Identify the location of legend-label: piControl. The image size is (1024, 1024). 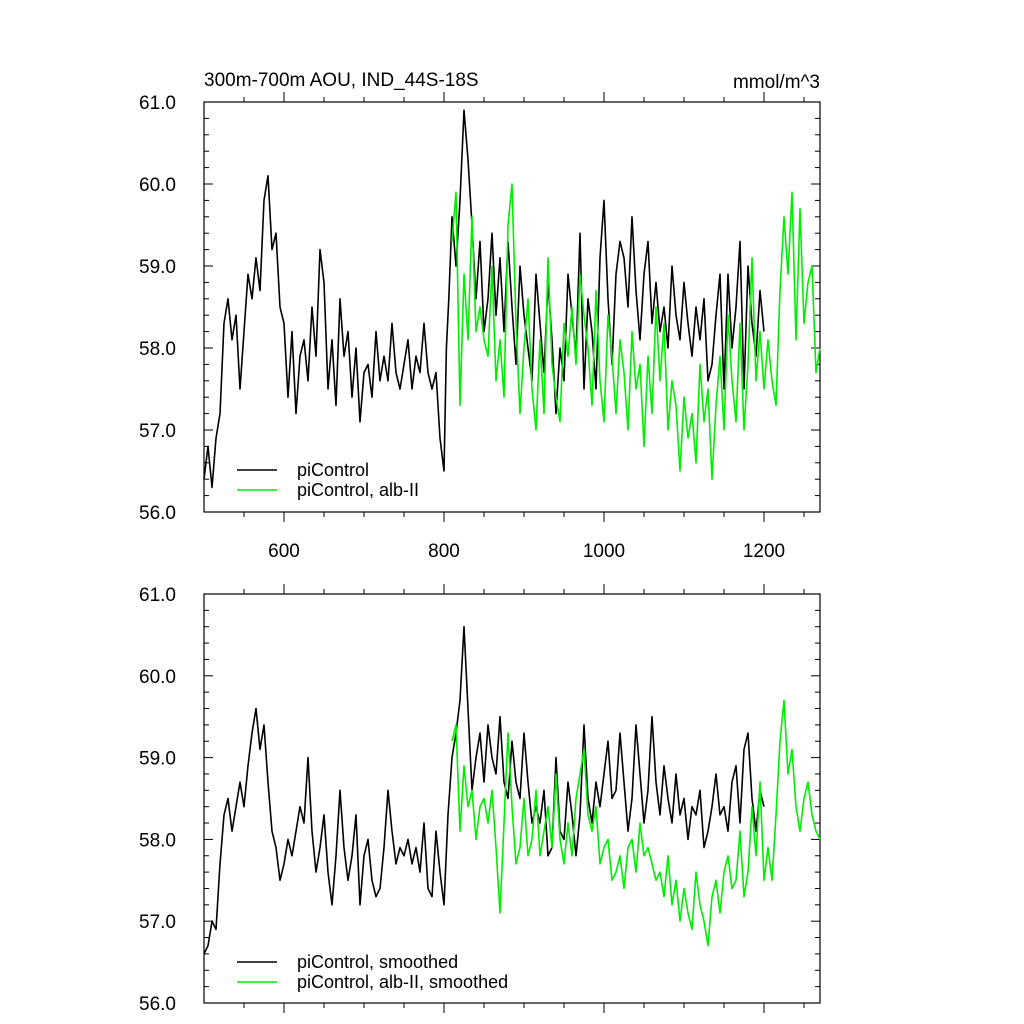
(333, 470).